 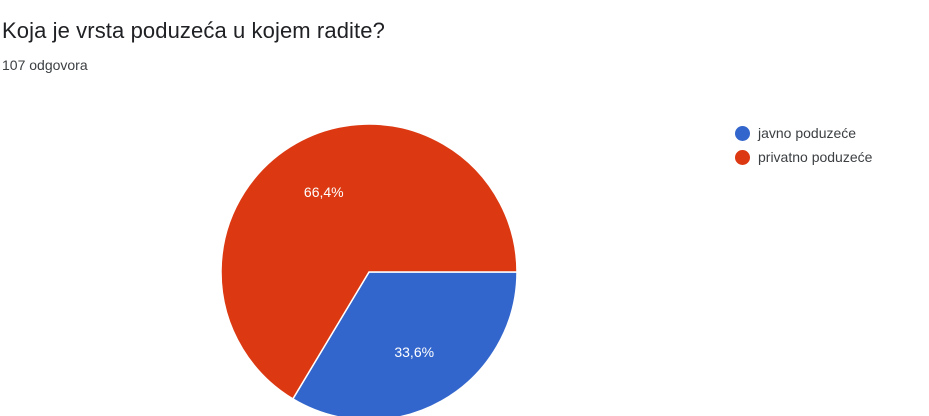 What do you see at coordinates (742, 133) in the screenshot?
I see `legend-swatch-javno` at bounding box center [742, 133].